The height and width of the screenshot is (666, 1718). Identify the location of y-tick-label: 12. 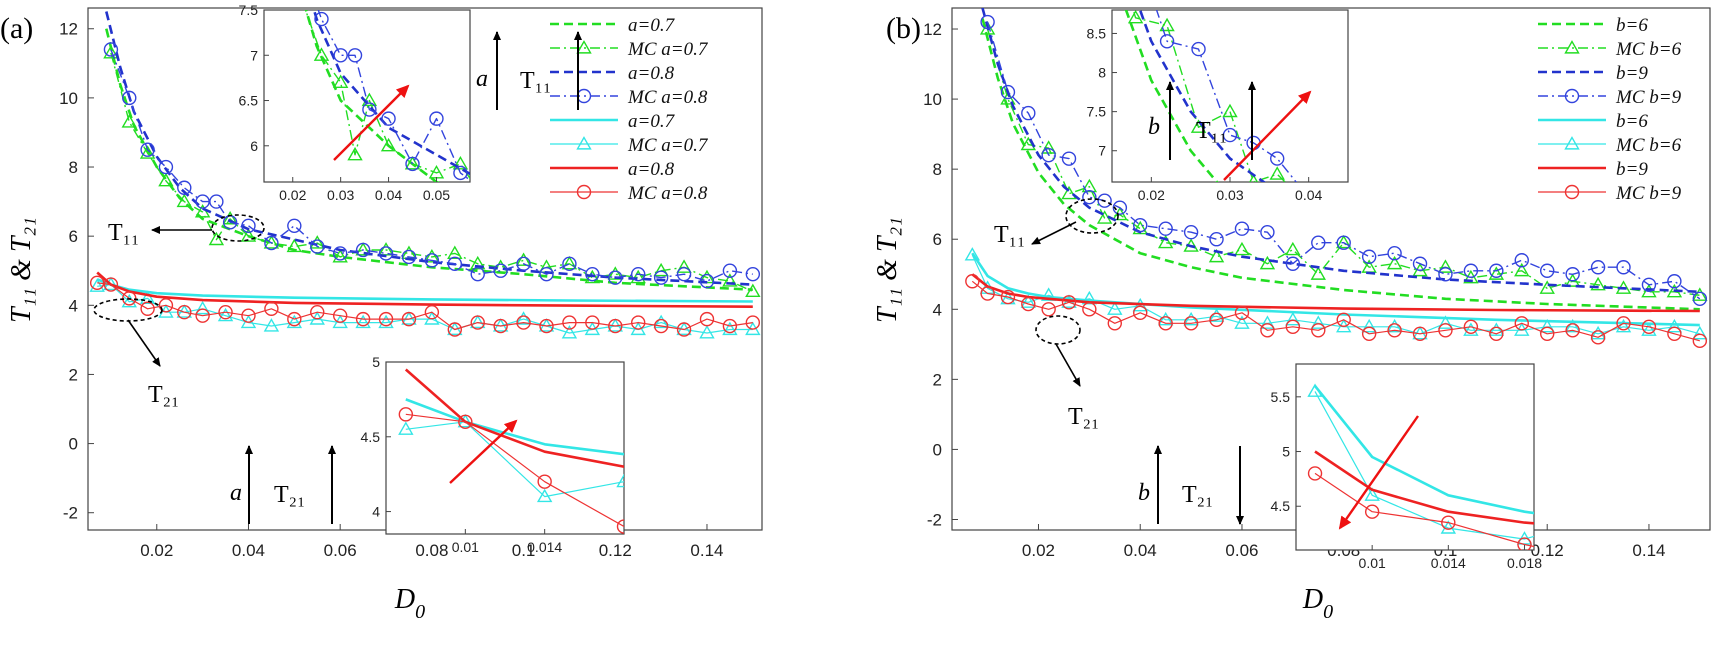
(932, 29).